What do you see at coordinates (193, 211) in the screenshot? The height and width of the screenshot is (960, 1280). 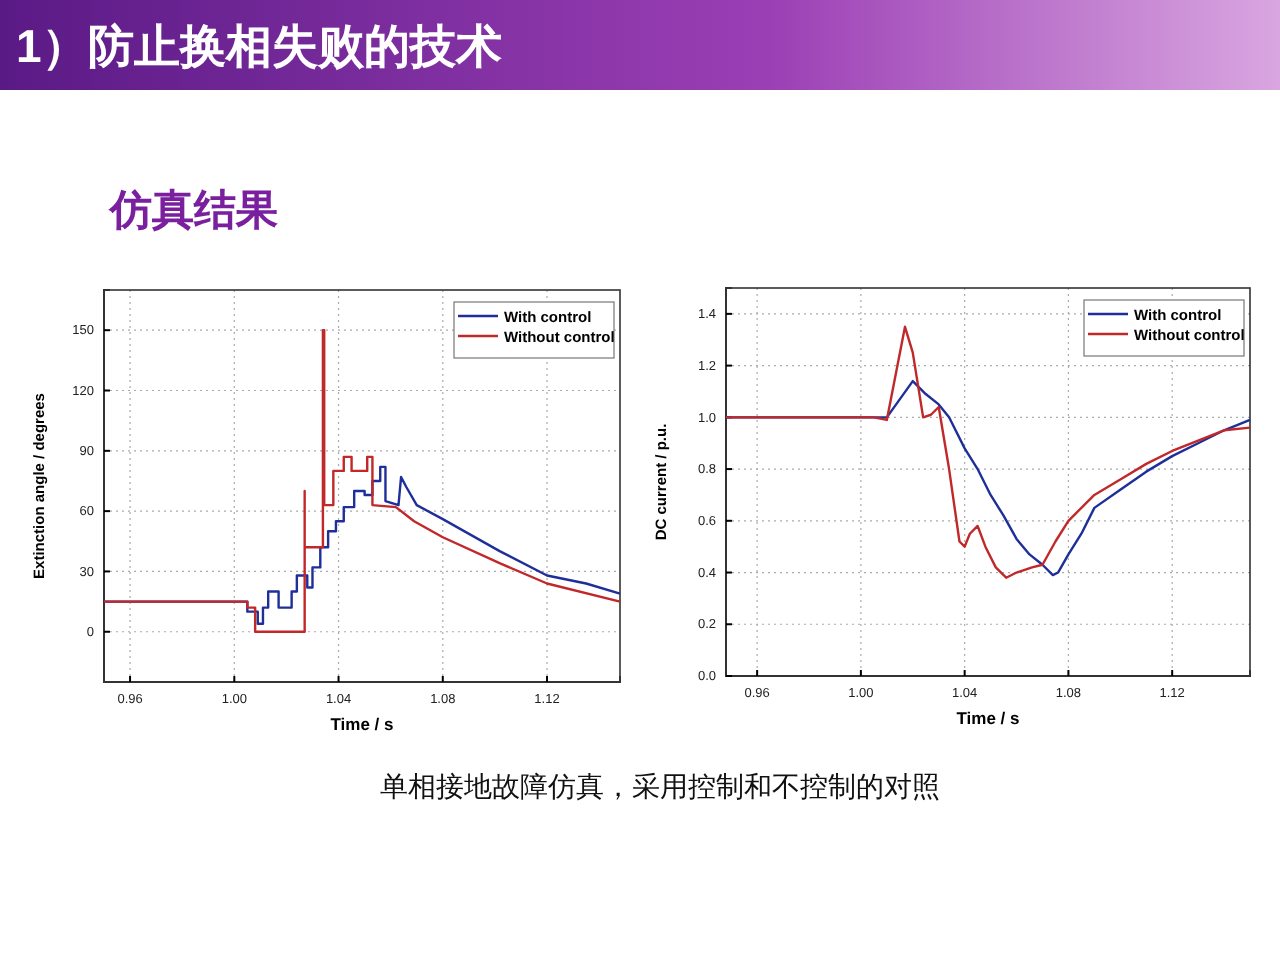 I see `chart-subtitle: 仿真结果` at bounding box center [193, 211].